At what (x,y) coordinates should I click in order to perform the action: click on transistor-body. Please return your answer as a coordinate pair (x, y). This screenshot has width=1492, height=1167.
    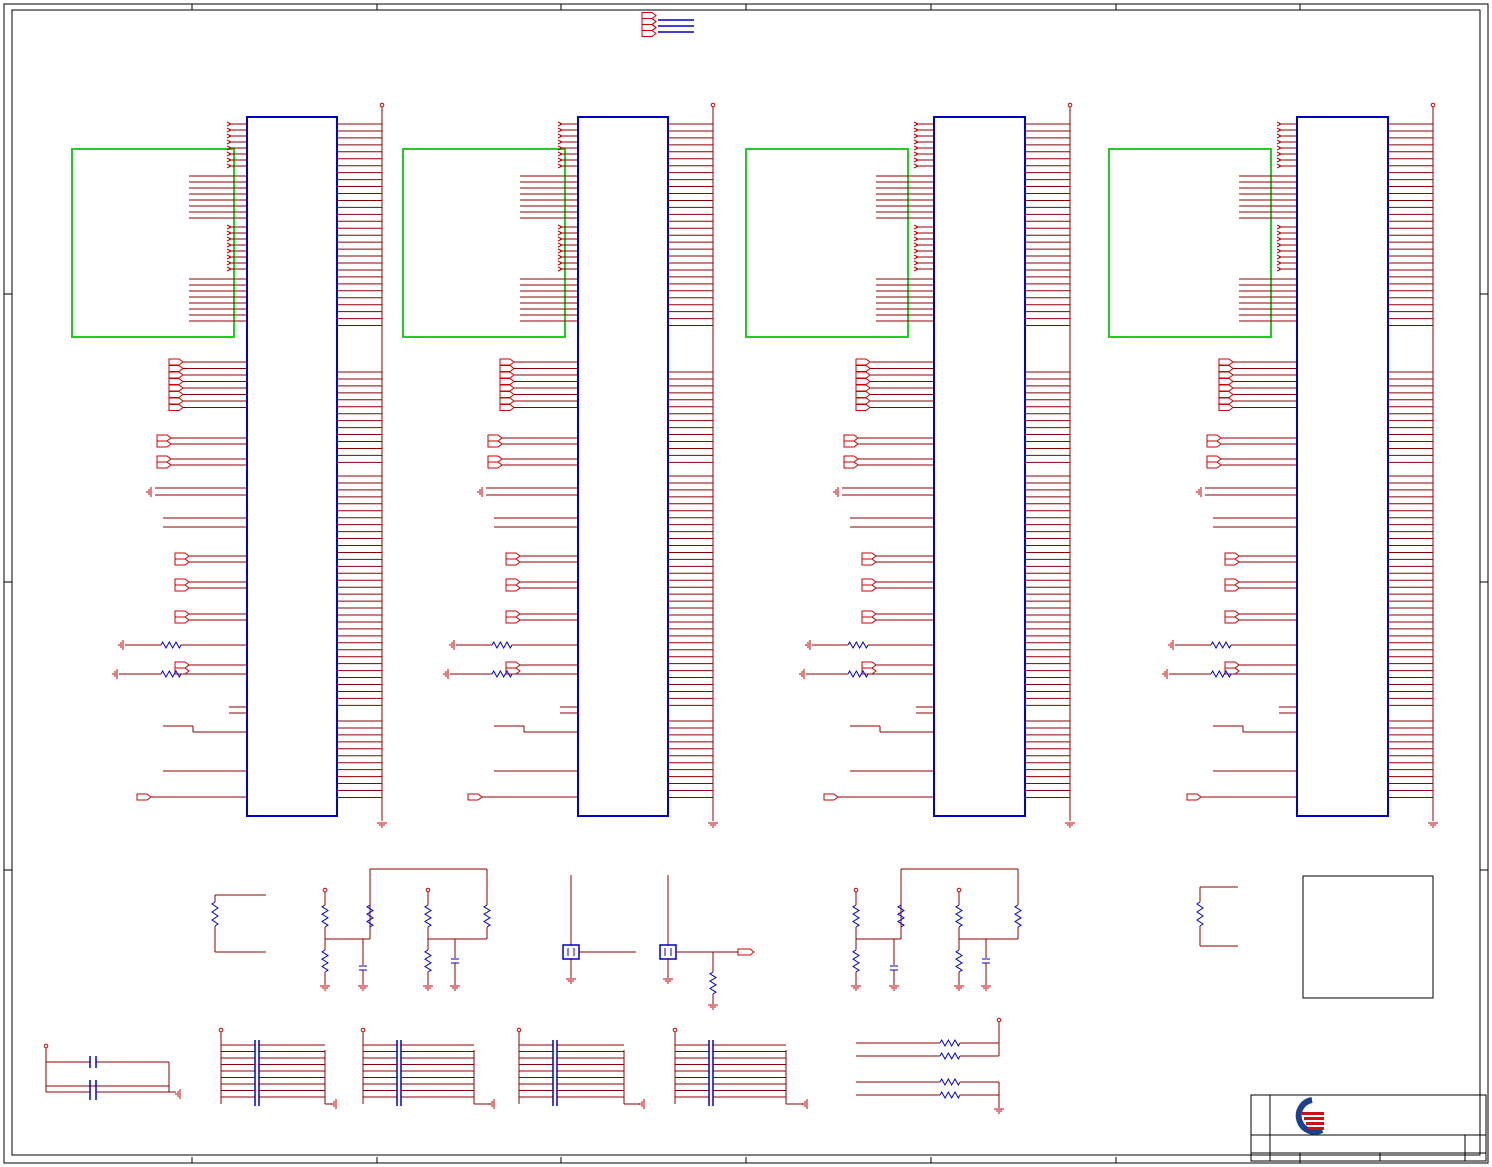
    Looking at the image, I should click on (668, 952).